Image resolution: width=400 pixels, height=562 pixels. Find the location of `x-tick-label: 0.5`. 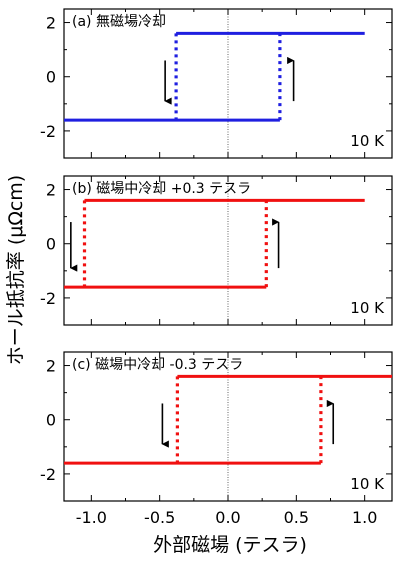

x-tick-label: 0.5 is located at coordinates (296, 517).